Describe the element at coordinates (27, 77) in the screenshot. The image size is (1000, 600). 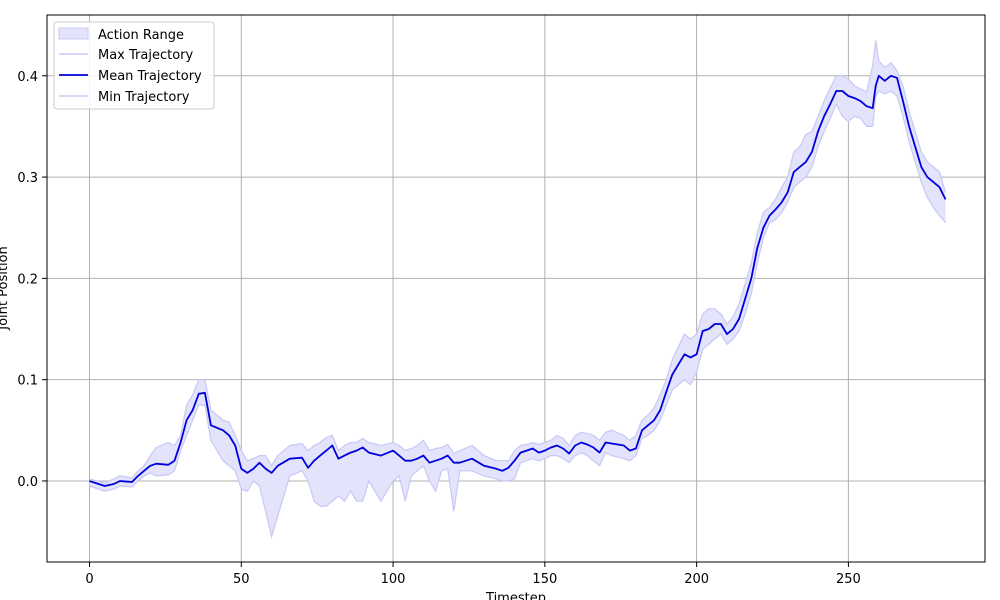
I see `y-tick-label: 0.4` at that location.